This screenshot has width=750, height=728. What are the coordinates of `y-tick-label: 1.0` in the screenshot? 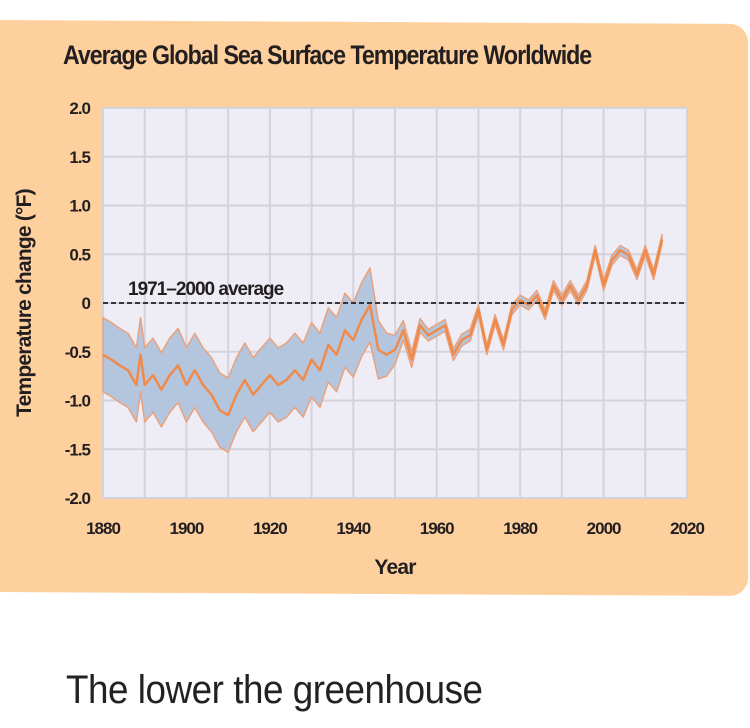 It's located at (79, 206).